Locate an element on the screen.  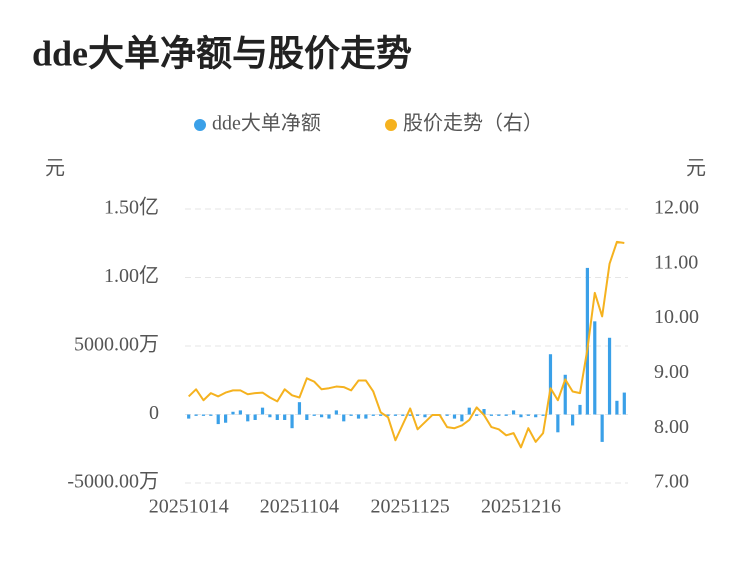
y2-tick-label: 10.00 is located at coordinates (676, 317).